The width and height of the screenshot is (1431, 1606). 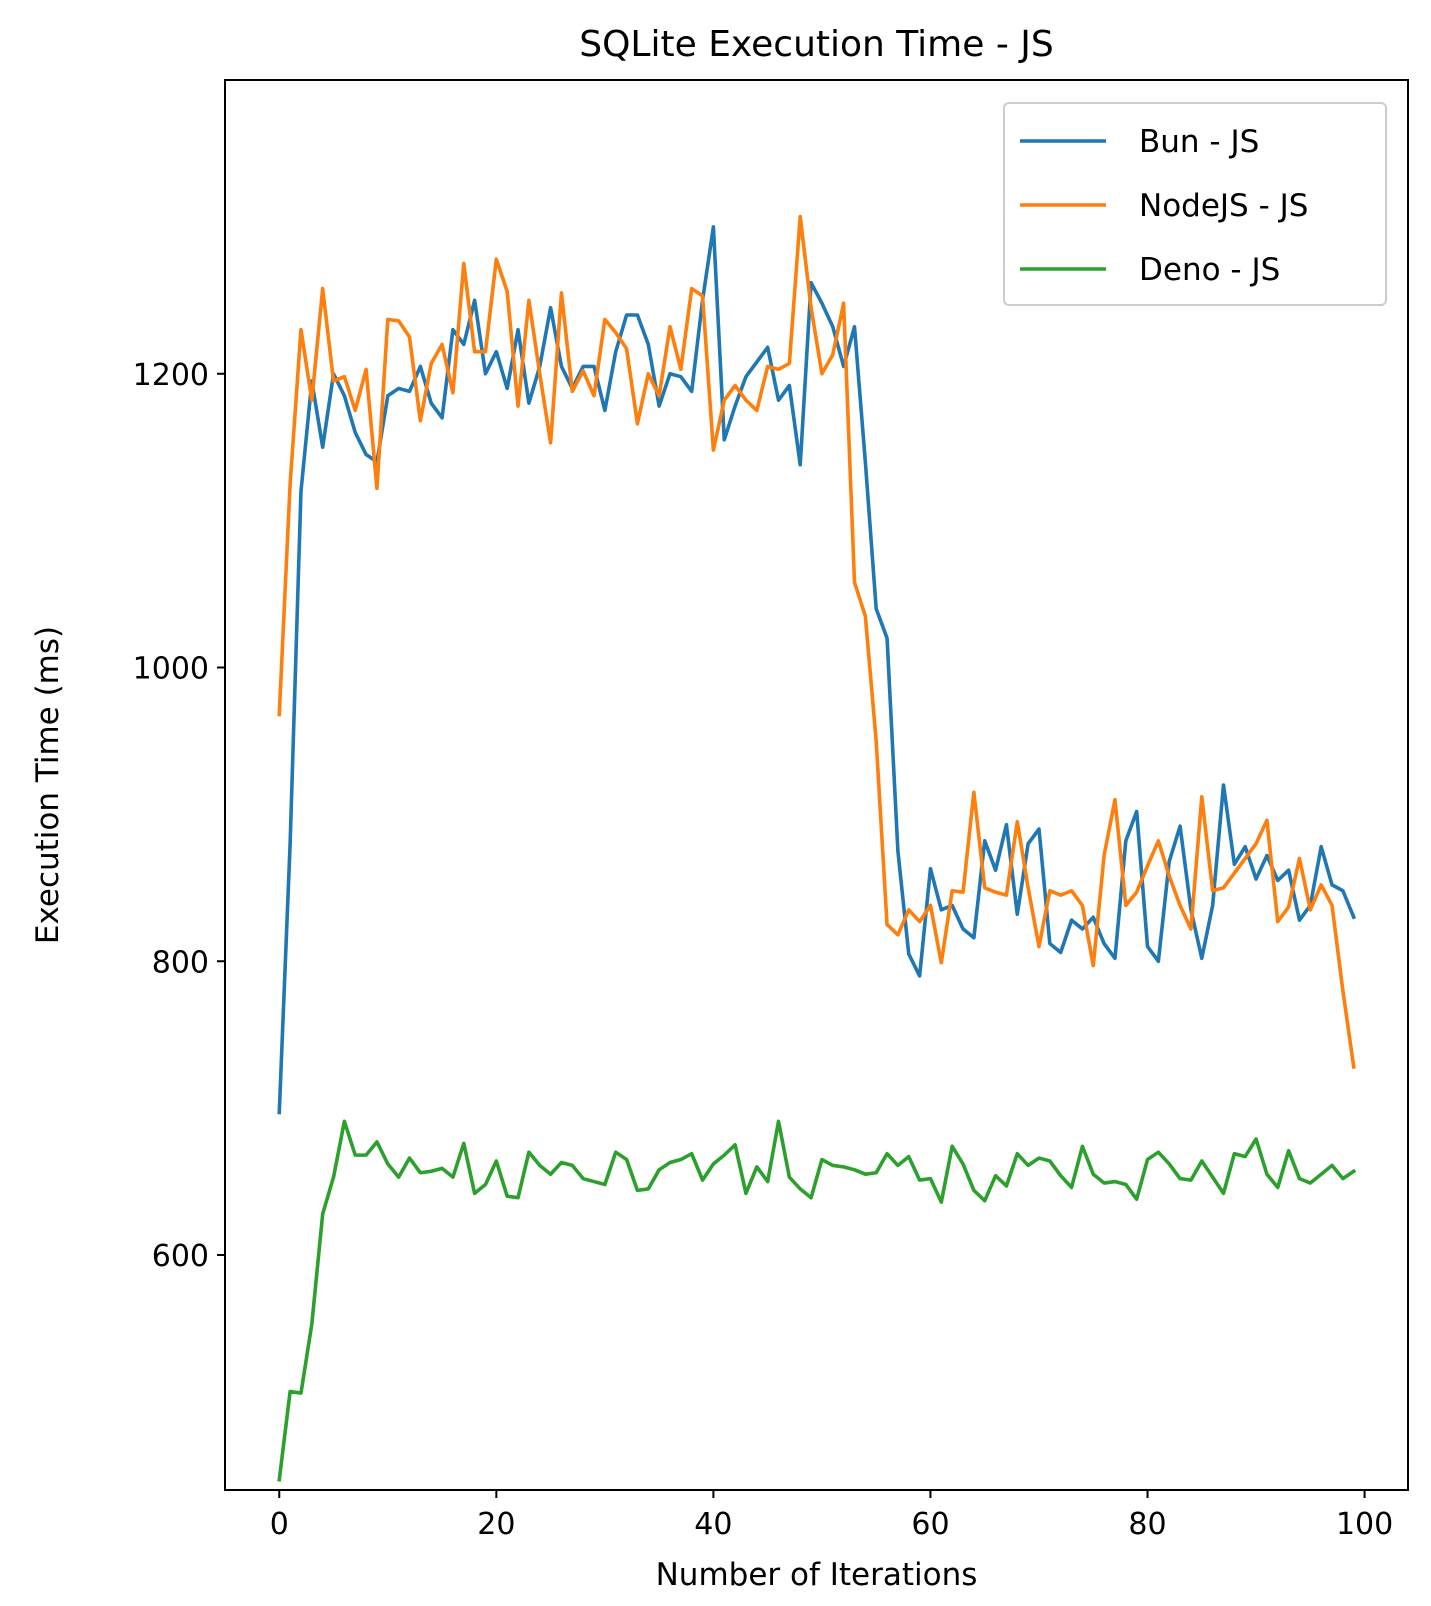 I want to click on x-axis-label: Number of Iterations, so click(x=817, y=1575).